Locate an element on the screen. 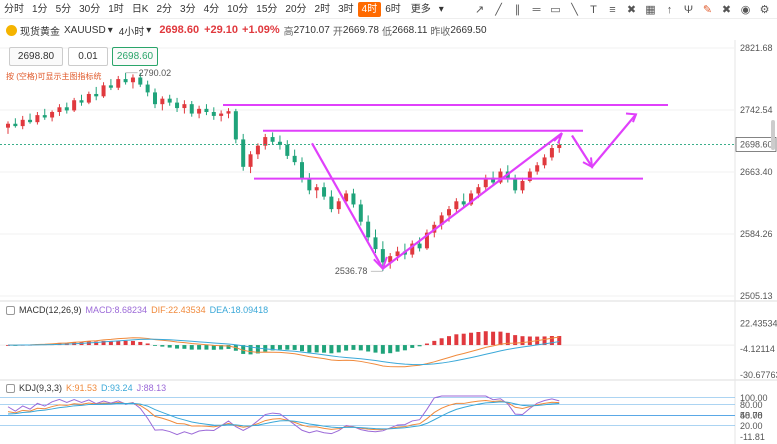 The height and width of the screenshot is (444, 777). gann-icon: ✖ is located at coordinates (631, 10).